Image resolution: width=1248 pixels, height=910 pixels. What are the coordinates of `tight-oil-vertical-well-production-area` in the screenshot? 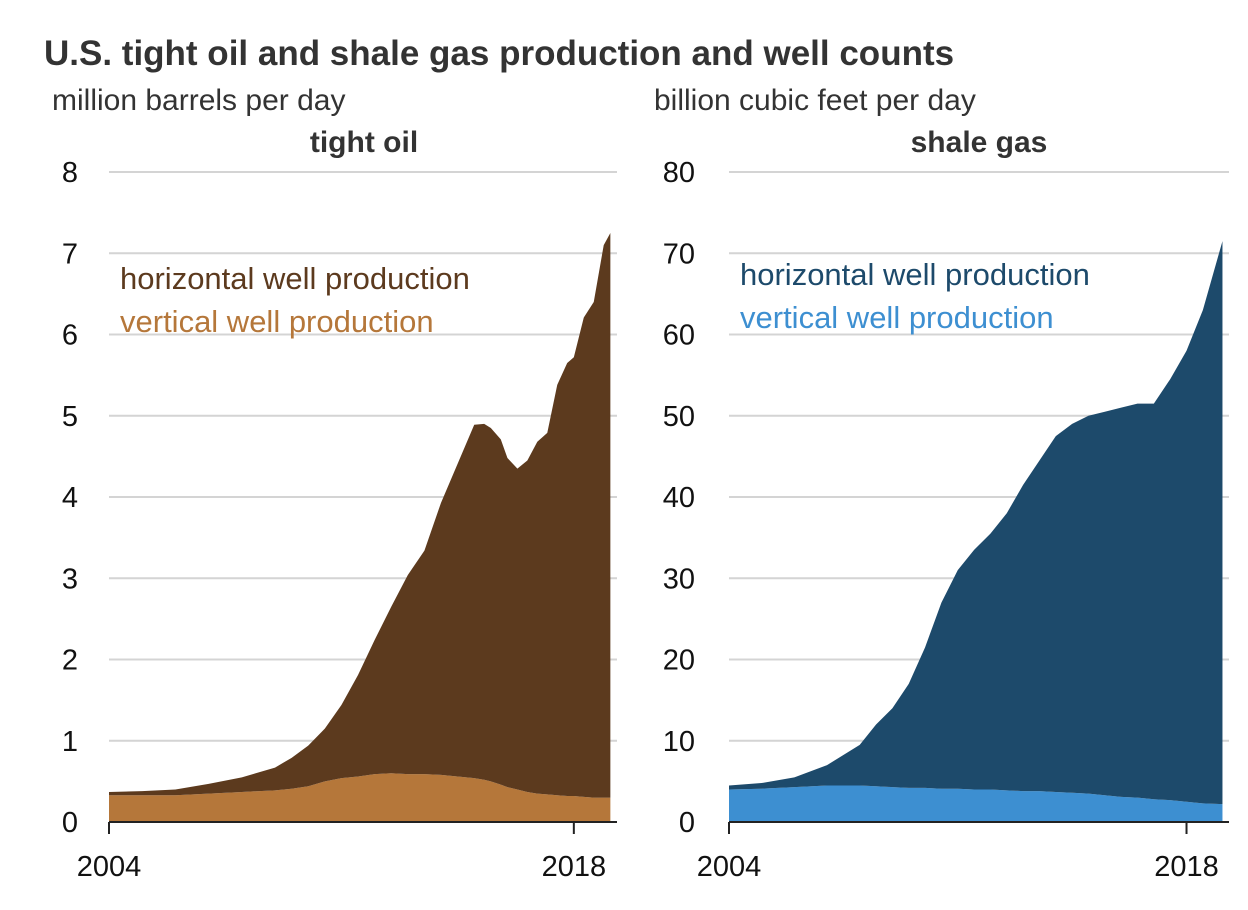 It's located at (360, 797).